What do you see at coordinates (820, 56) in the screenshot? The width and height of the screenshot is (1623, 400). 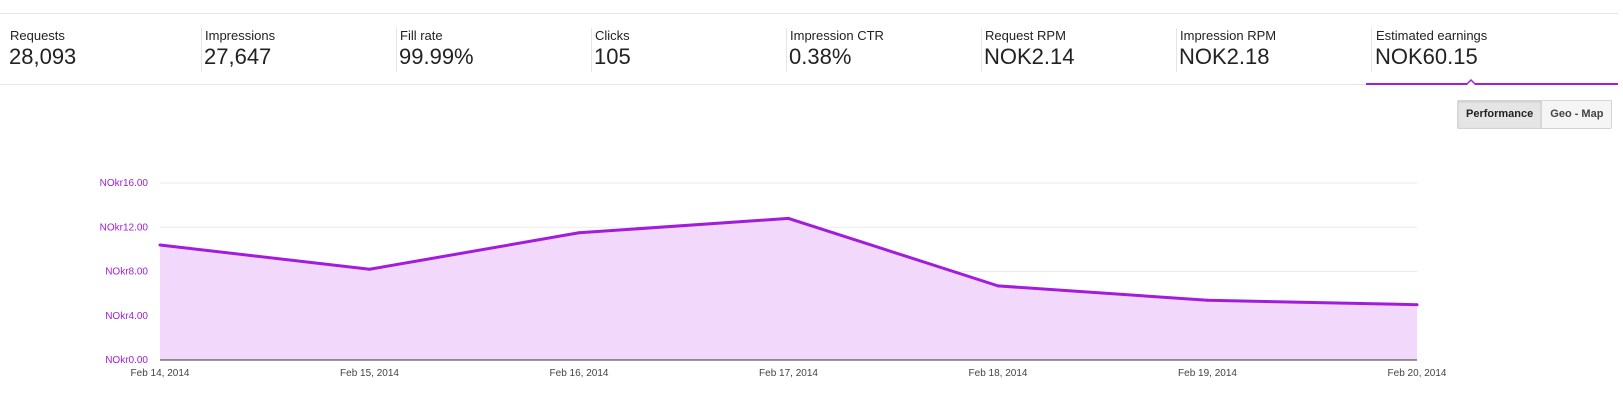 I see `metric-value: 0.38%` at bounding box center [820, 56].